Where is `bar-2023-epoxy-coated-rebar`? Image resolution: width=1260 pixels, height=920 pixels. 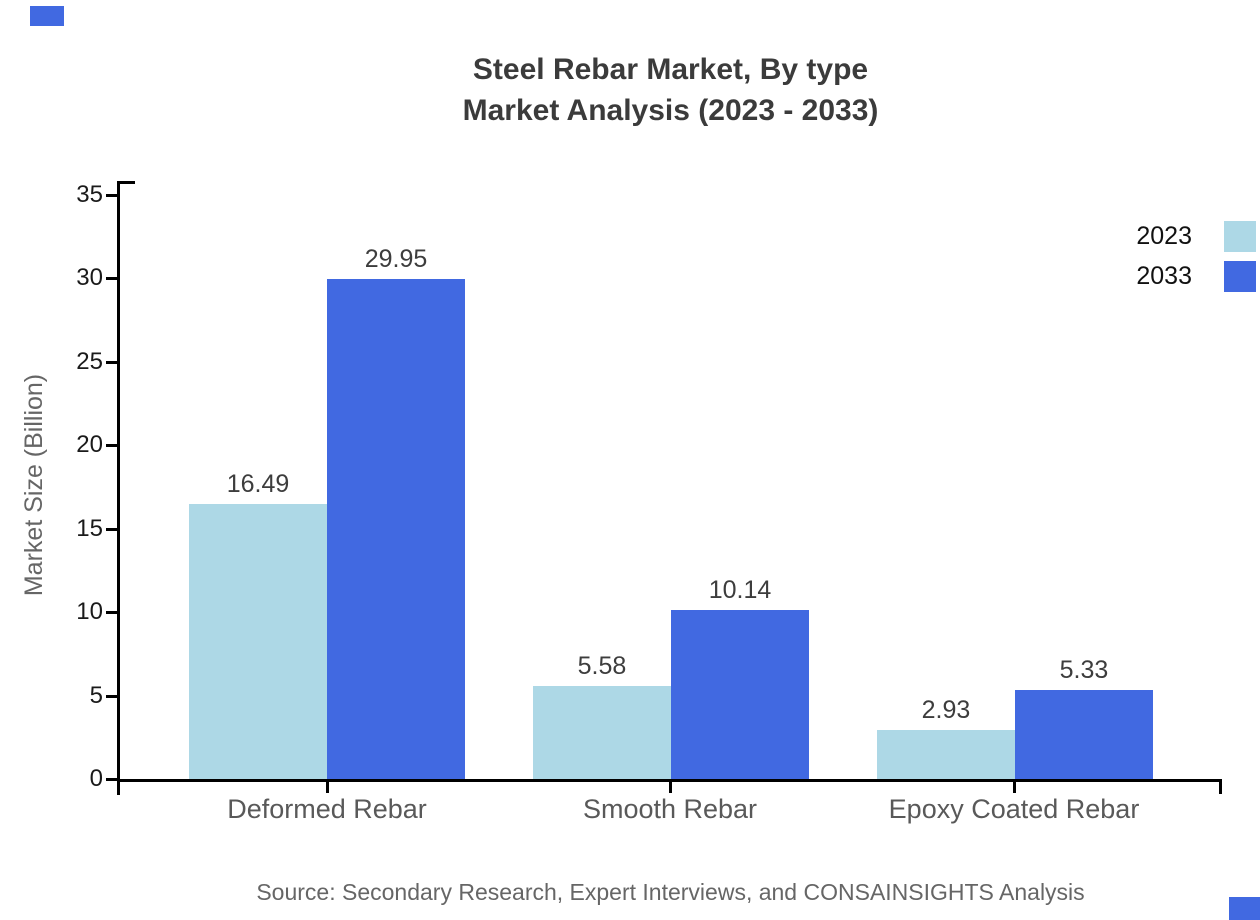
bar-2023-epoxy-coated-rebar is located at coordinates (946, 754).